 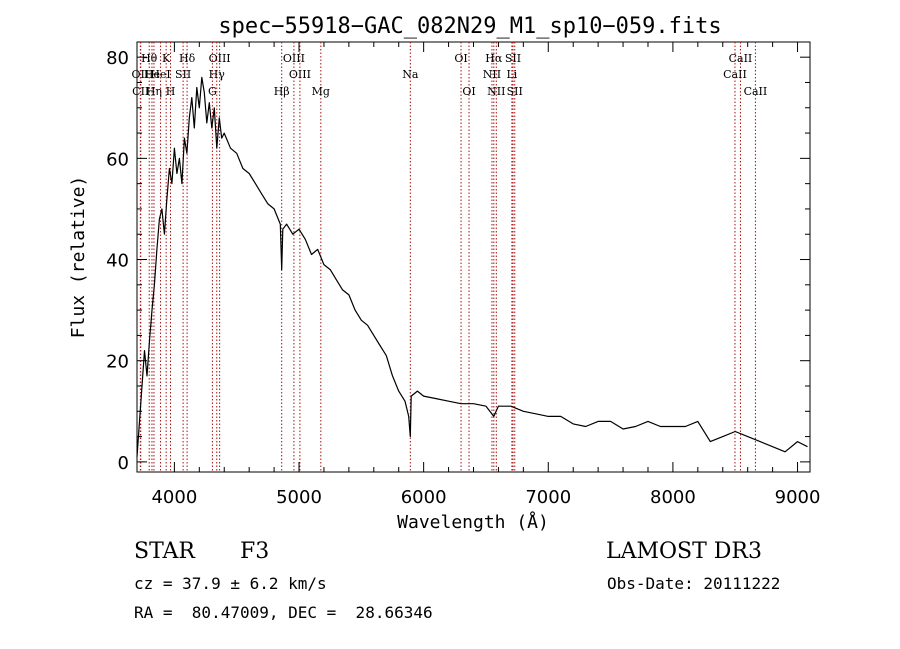 I want to click on line-marker-label: Hθ, so click(x=149, y=58).